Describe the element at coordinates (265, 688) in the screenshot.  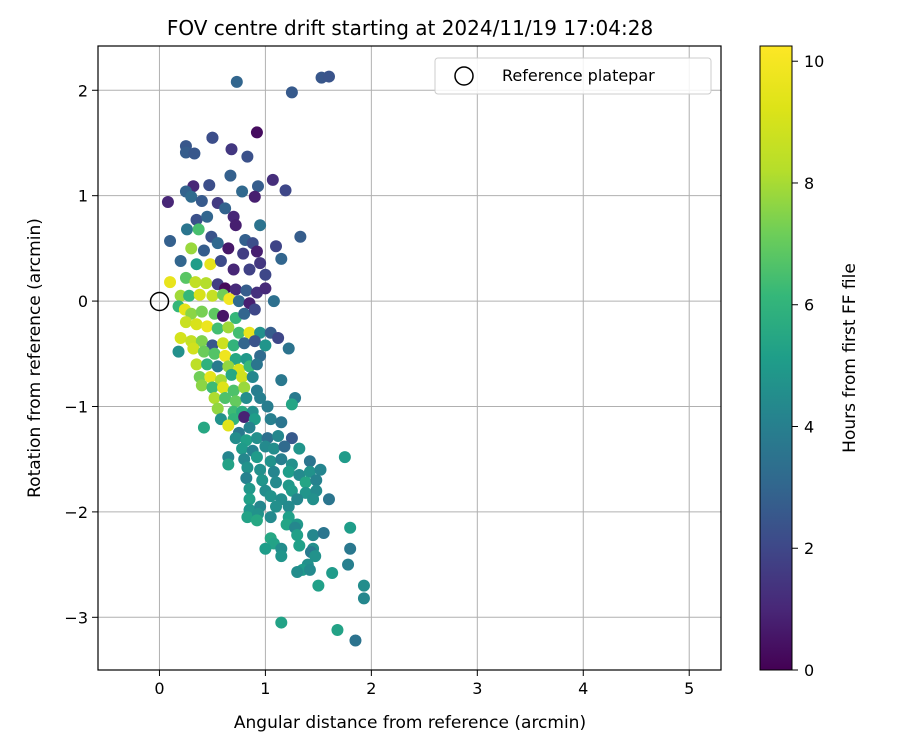
I see `x-tick-label: 1` at that location.